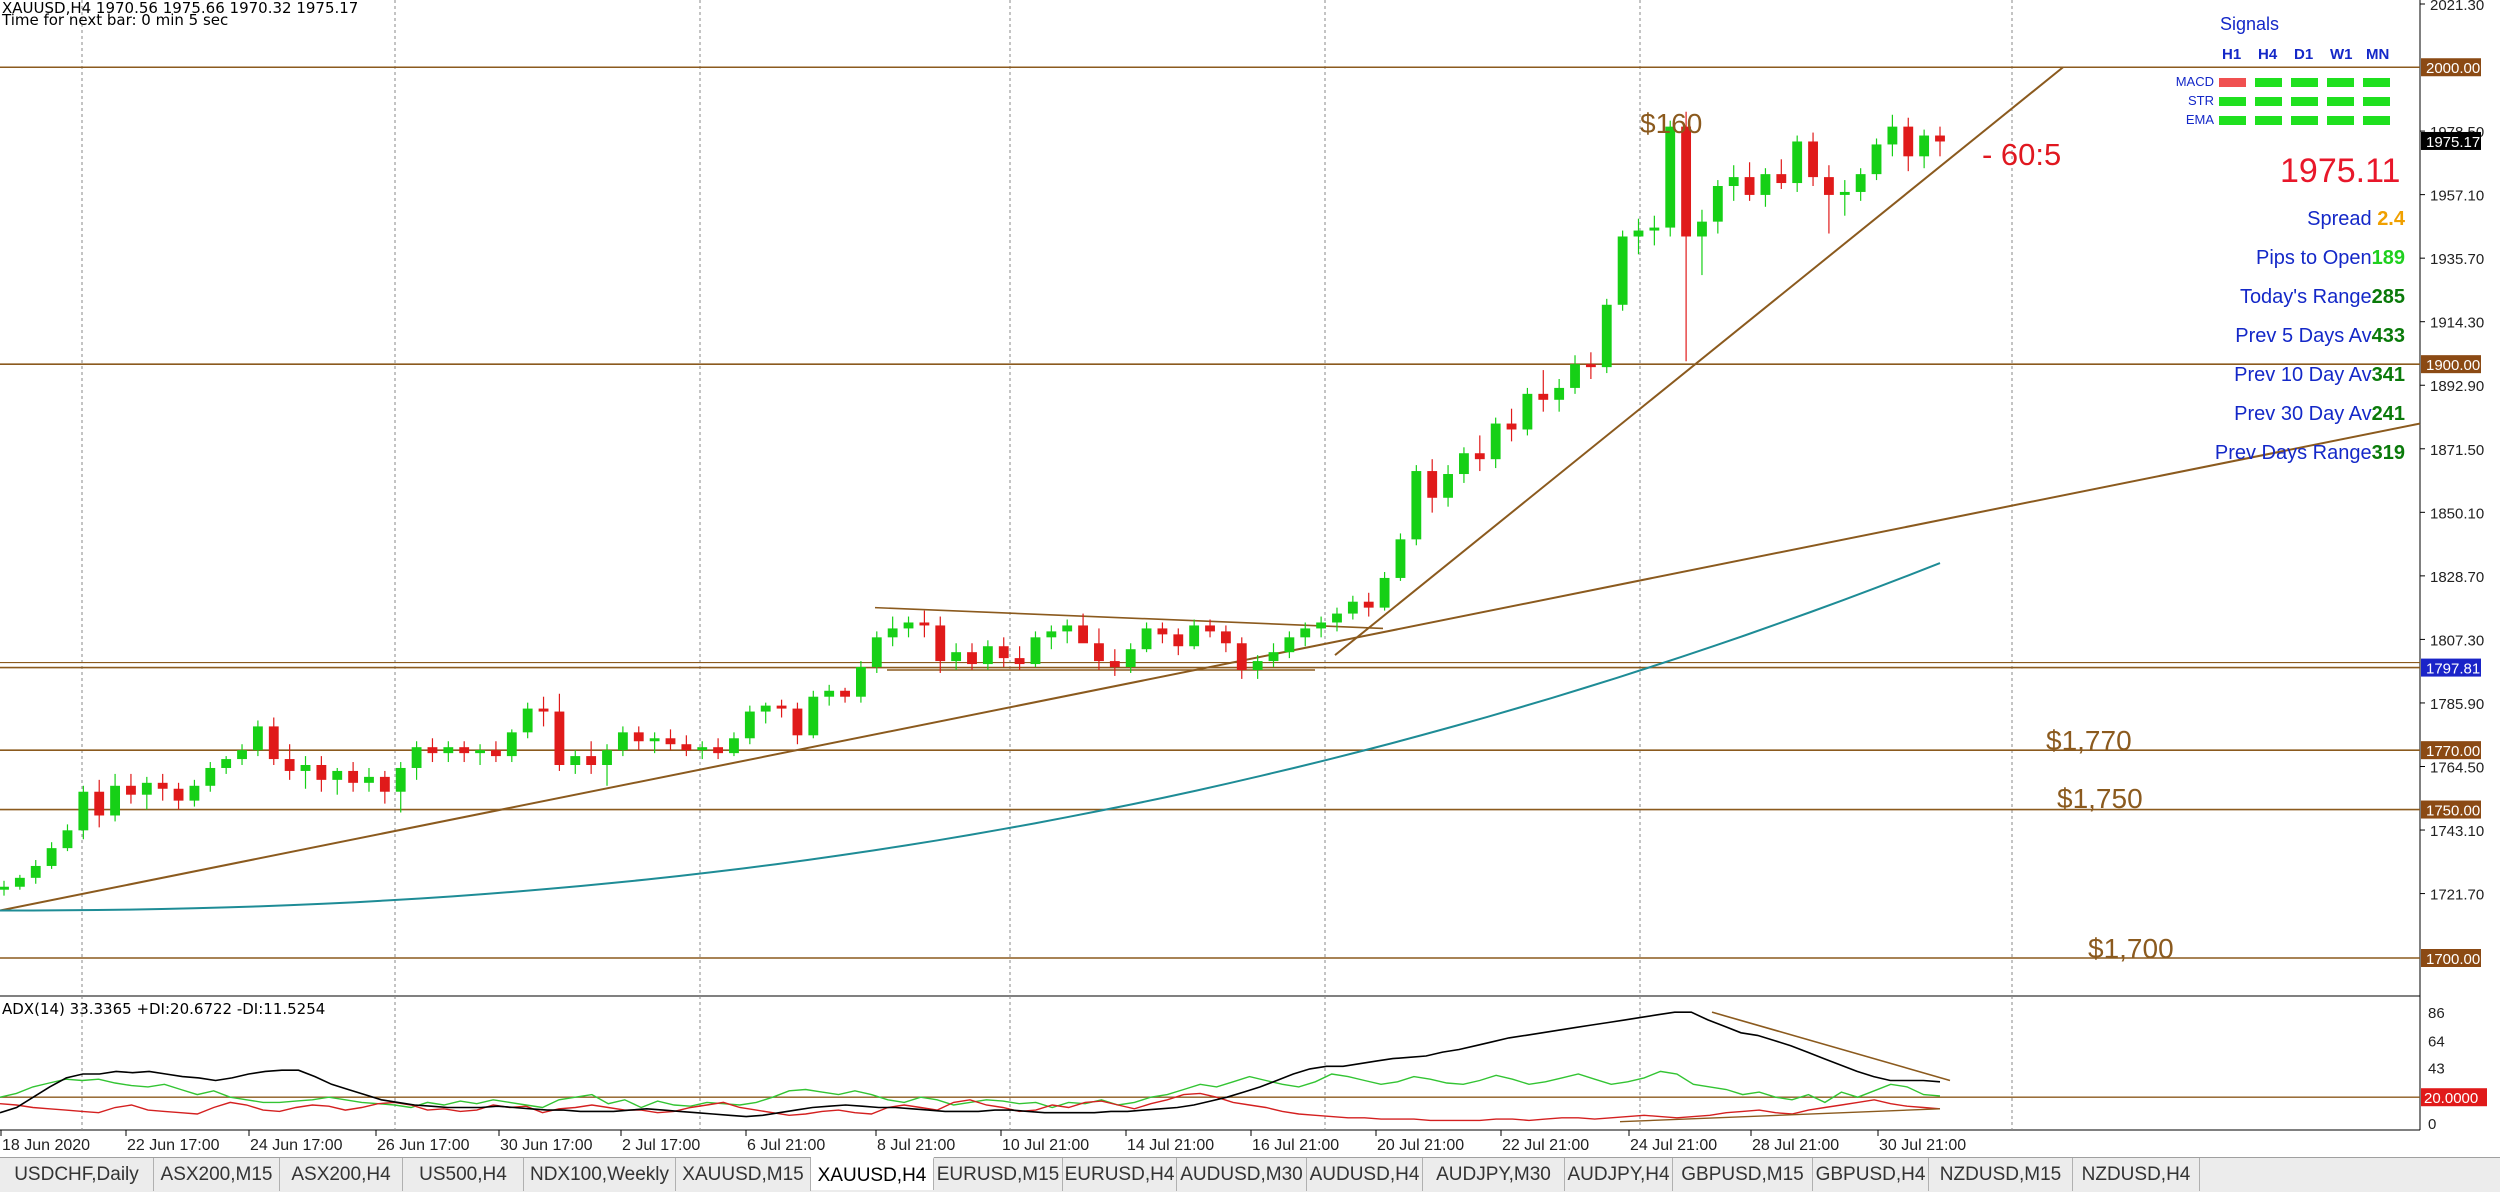 The width and height of the screenshot is (2500, 1192). Describe the element at coordinates (115, 20) in the screenshot. I see `next-bar-timer: Time for next bar: 0 min 5 sec` at that location.